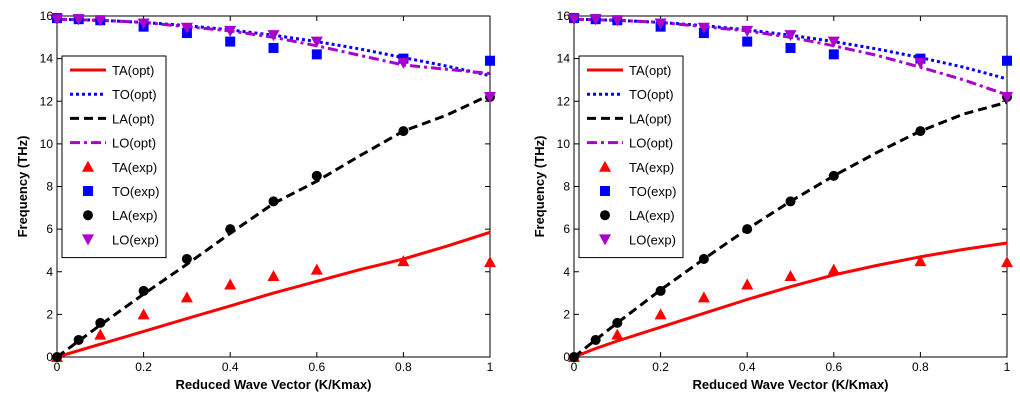 The height and width of the screenshot is (404, 1020). I want to click on y-tick-label: 4, so click(49, 272).